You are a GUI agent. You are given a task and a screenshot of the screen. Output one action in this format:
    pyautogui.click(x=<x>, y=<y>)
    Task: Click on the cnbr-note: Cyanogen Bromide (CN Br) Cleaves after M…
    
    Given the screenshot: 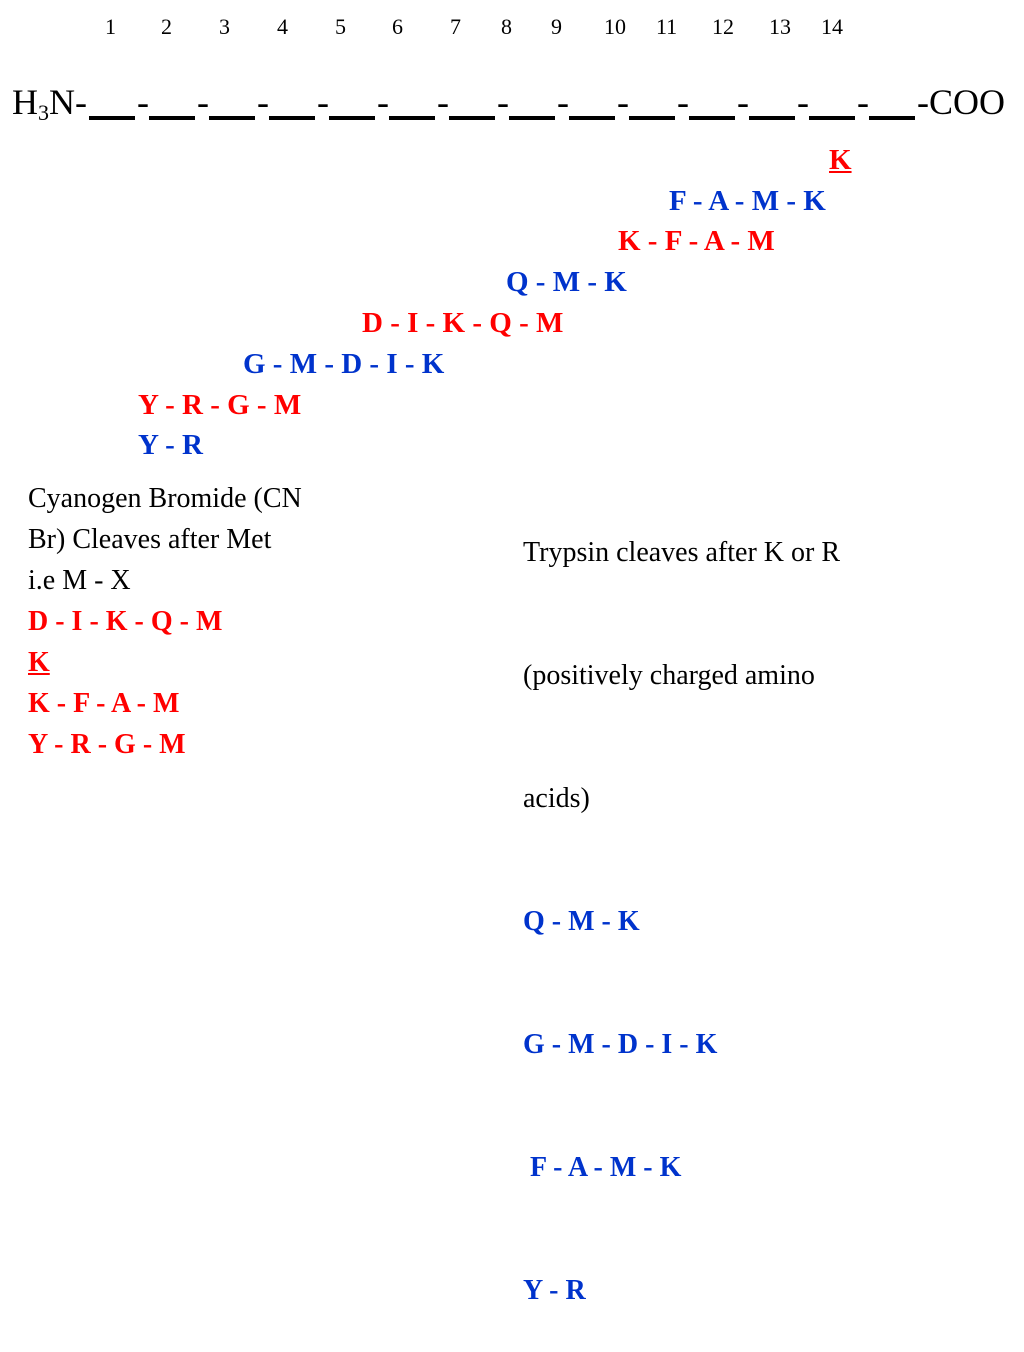 What is the action you would take?
    pyautogui.click(x=165, y=621)
    